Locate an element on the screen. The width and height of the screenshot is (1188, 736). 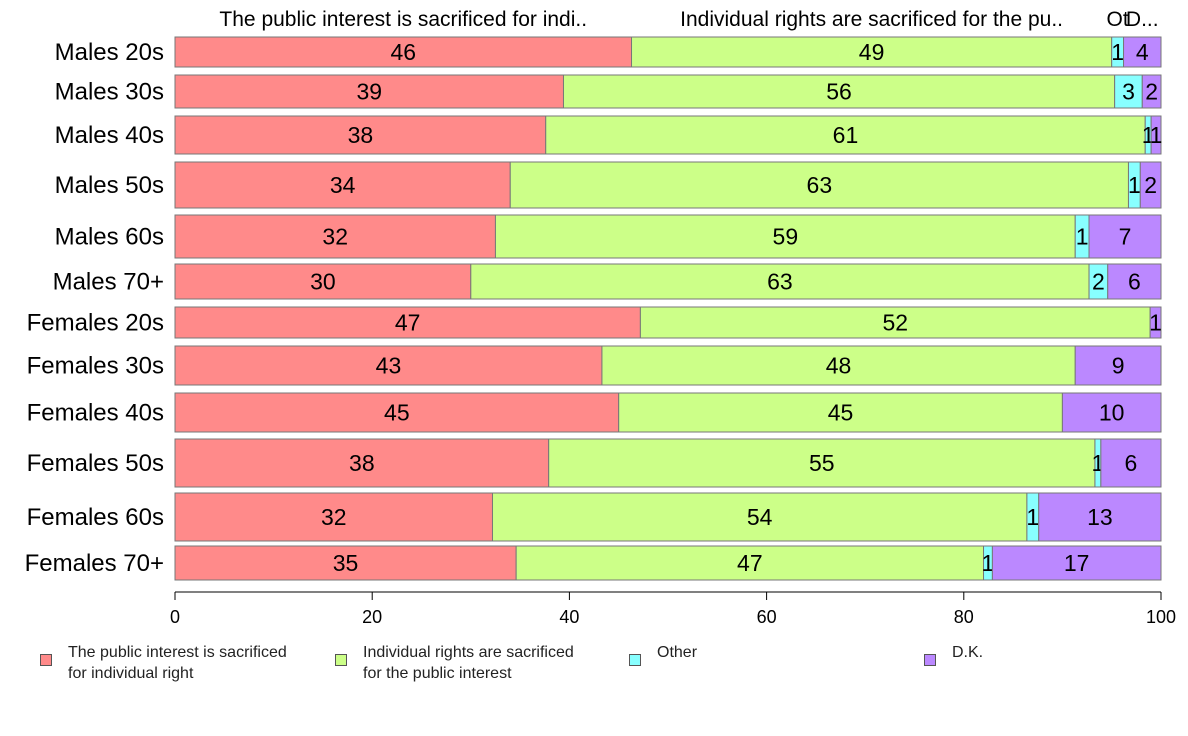
value-label-public-interest: 39 is located at coordinates (369, 92).